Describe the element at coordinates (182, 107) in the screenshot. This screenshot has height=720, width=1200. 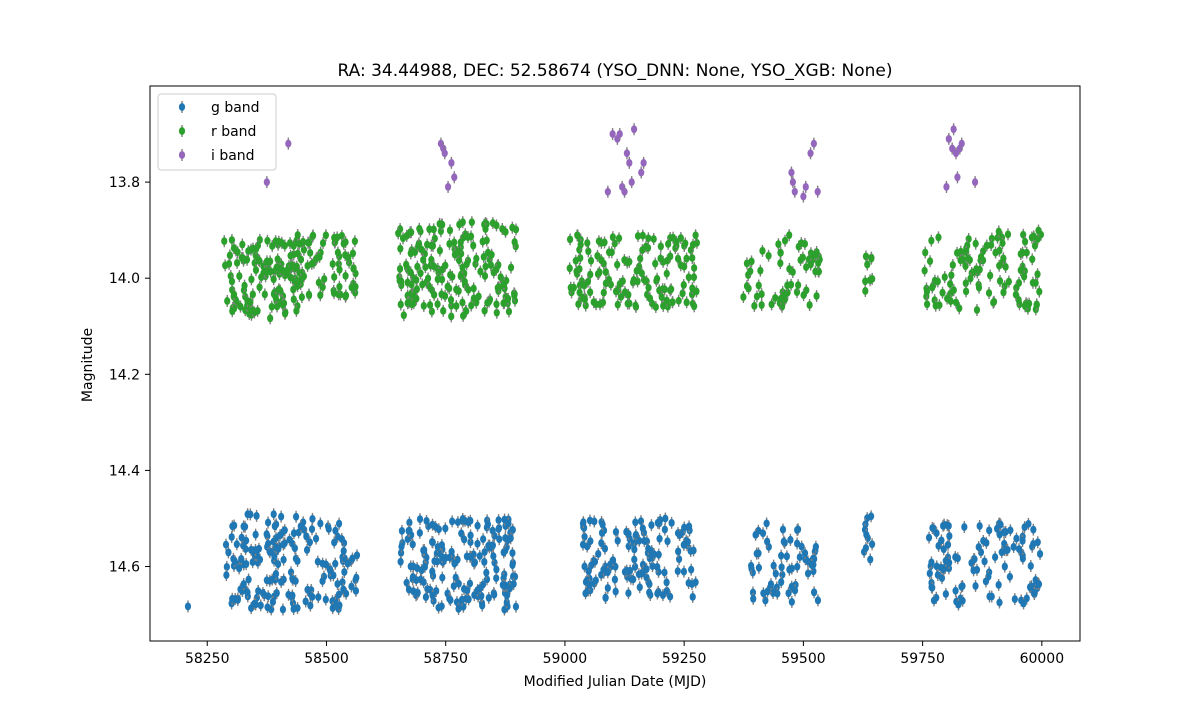
I see `legend-marker` at that location.